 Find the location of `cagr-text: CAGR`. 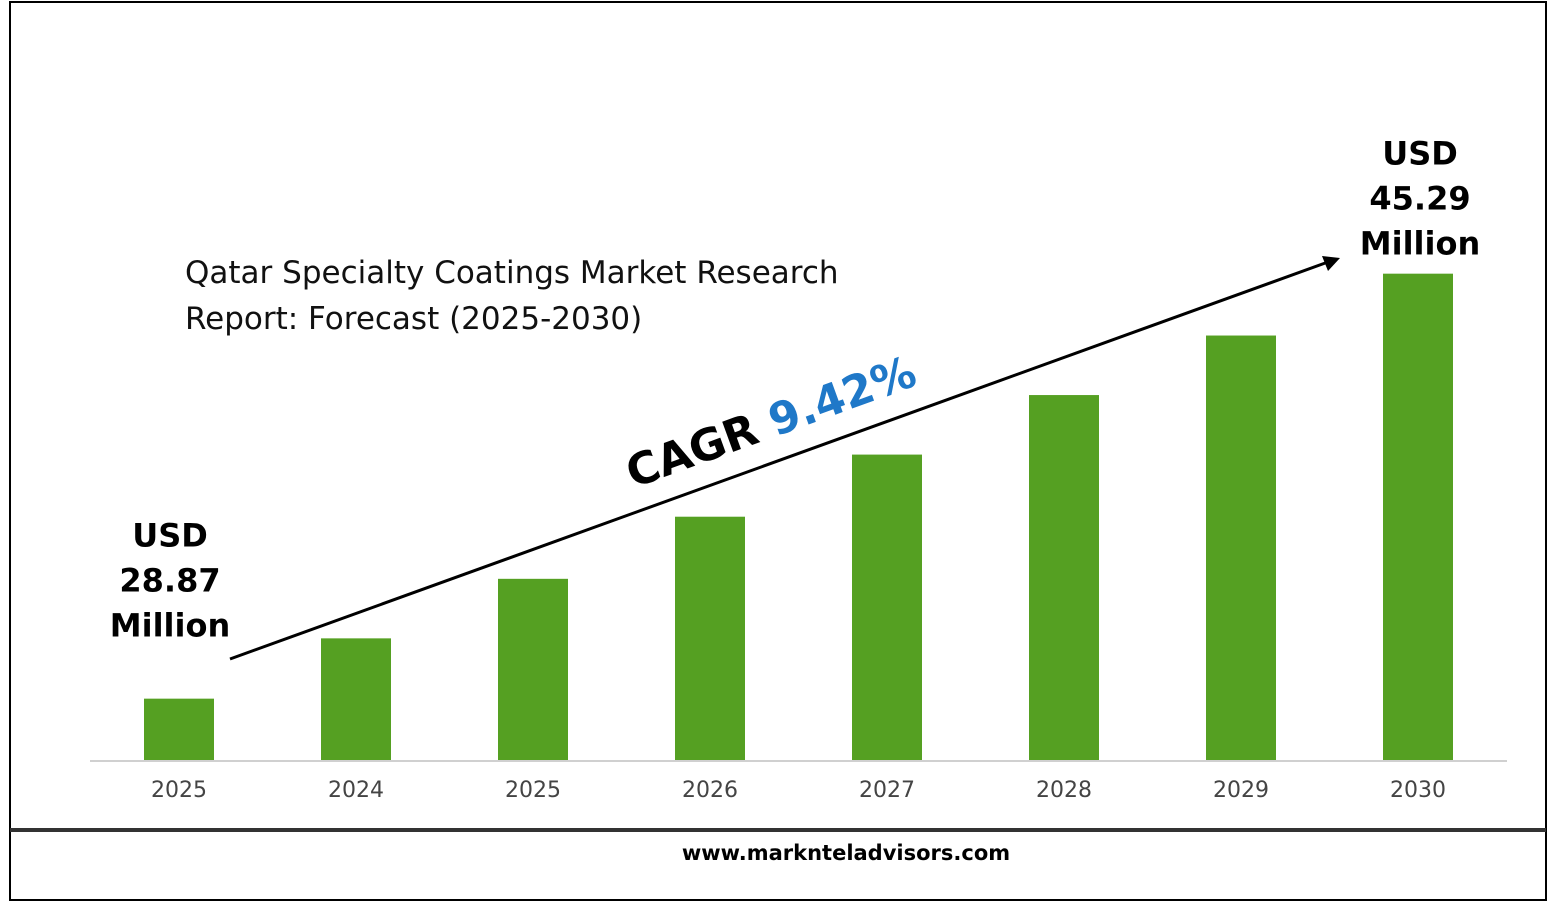

cagr-text: CAGR is located at coordinates (692, 451).